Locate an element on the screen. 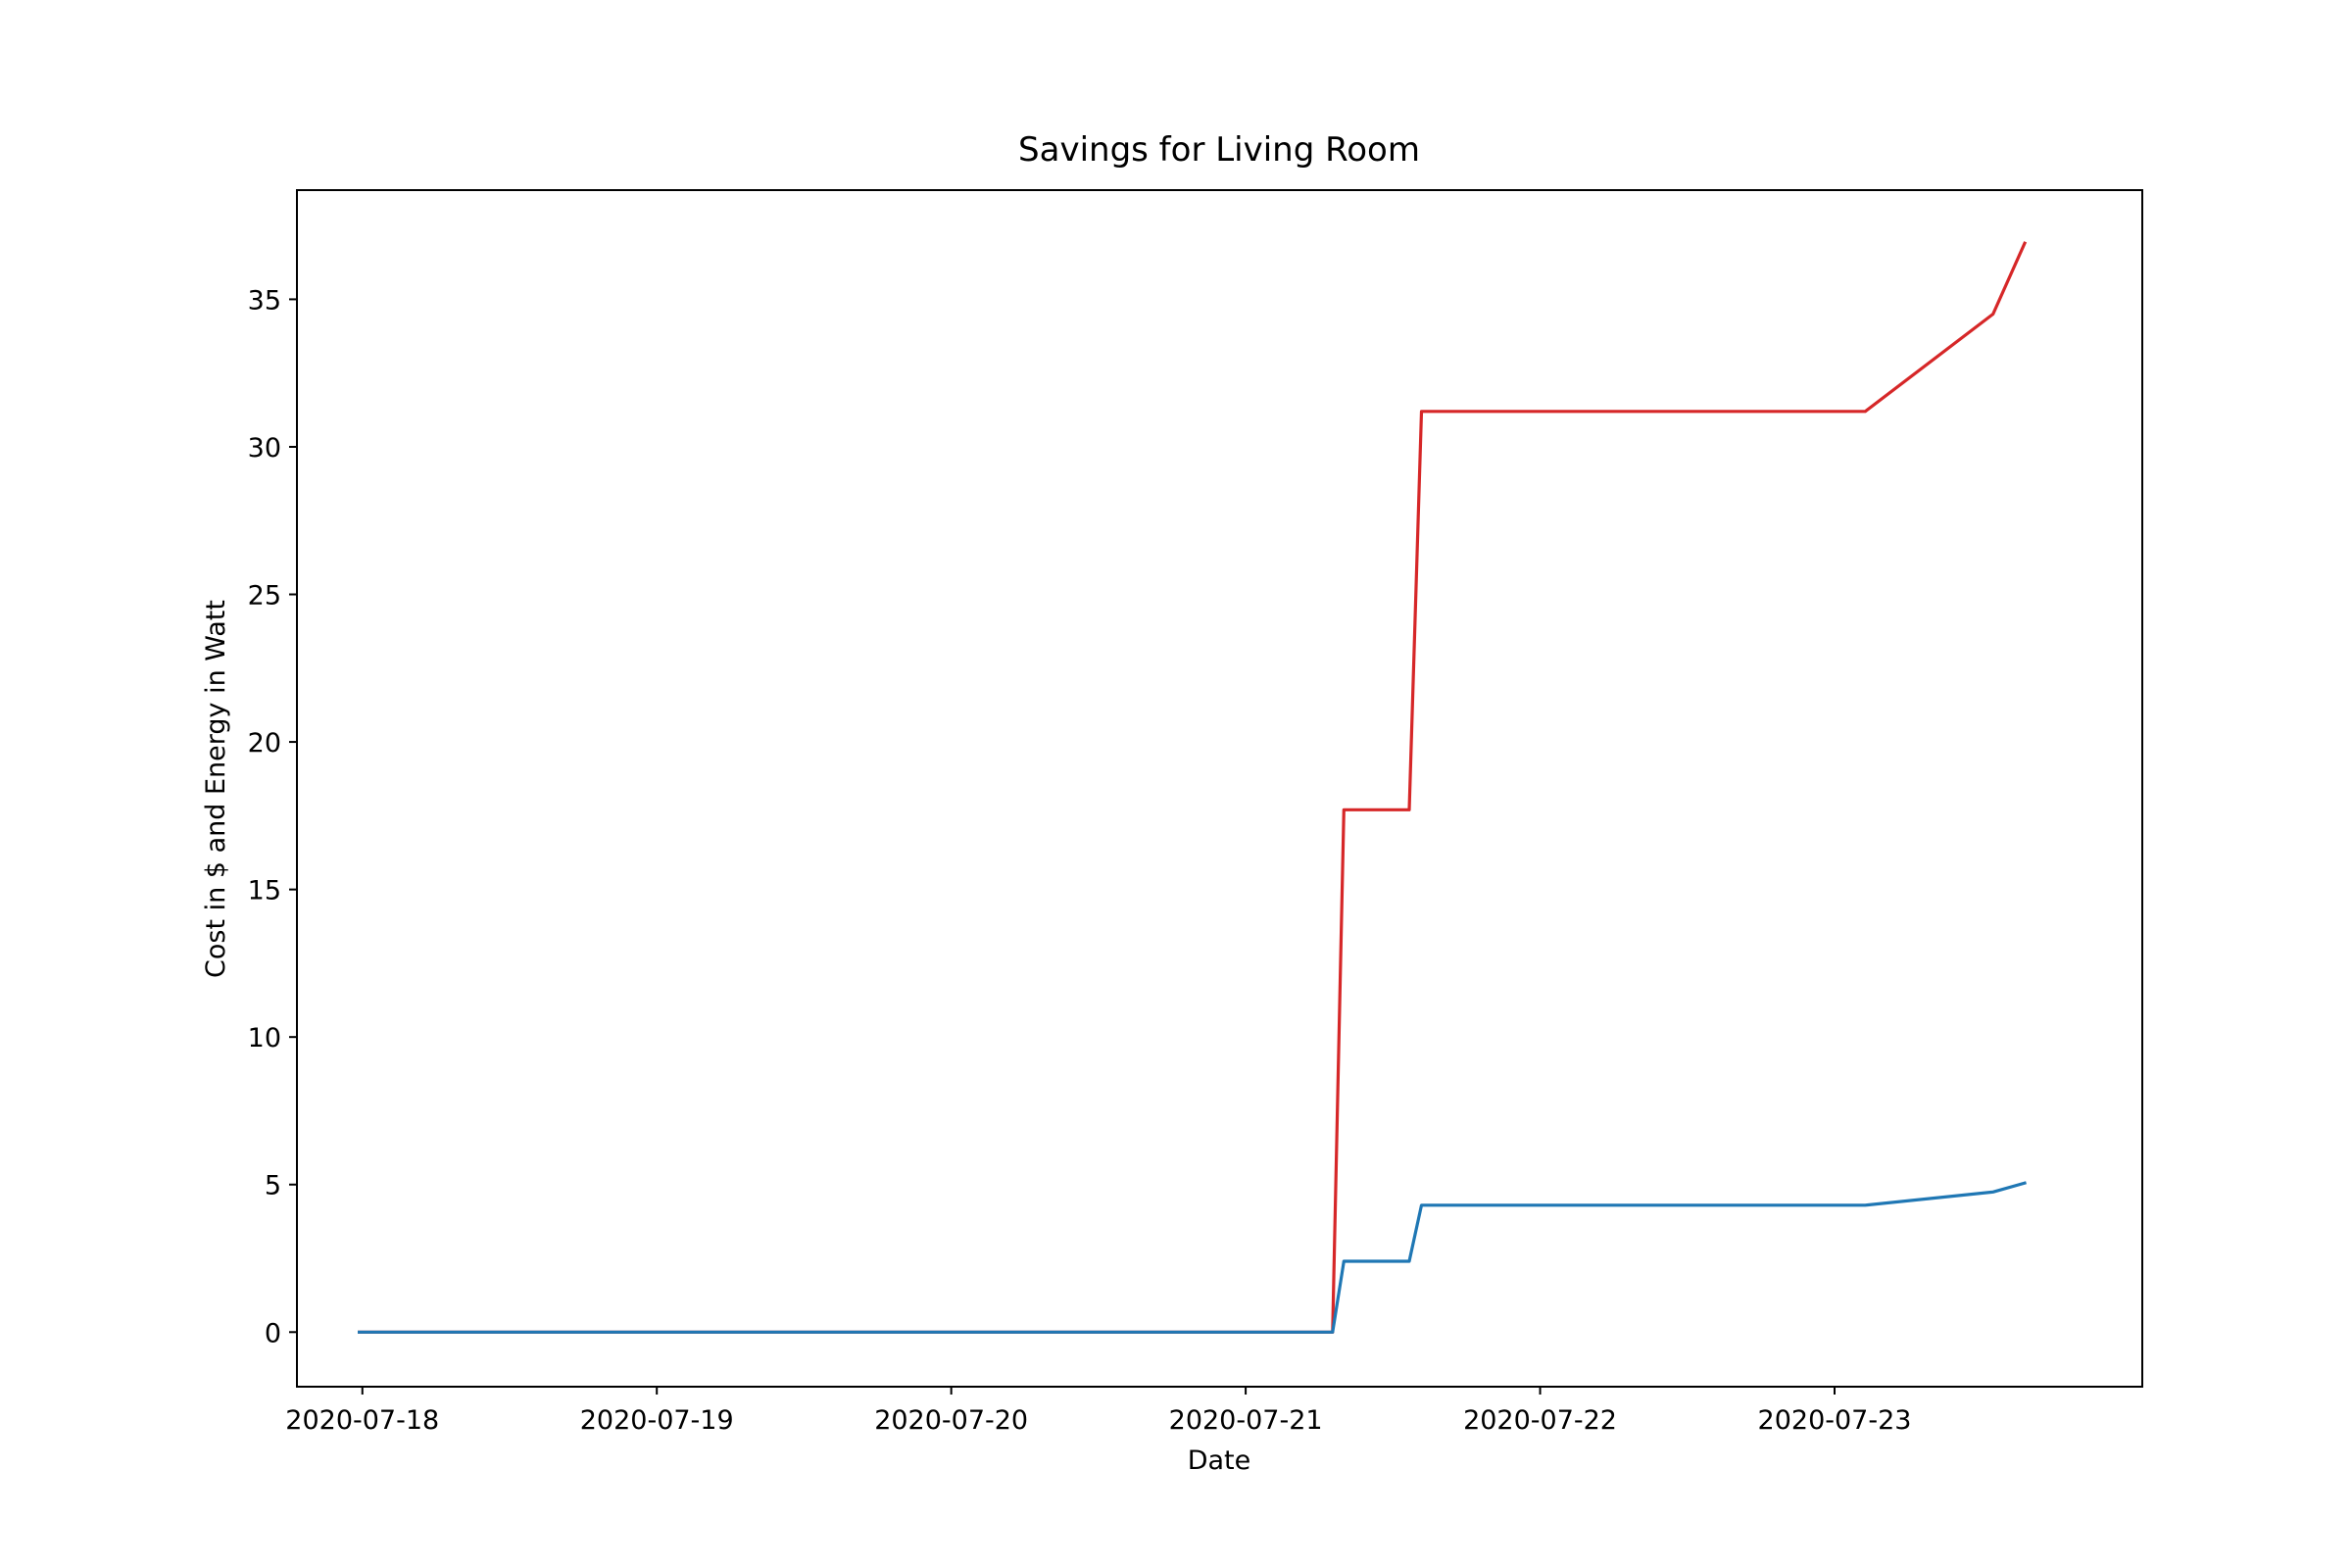 The width and height of the screenshot is (2352, 1568). y-tick-label: 30 is located at coordinates (264, 448).